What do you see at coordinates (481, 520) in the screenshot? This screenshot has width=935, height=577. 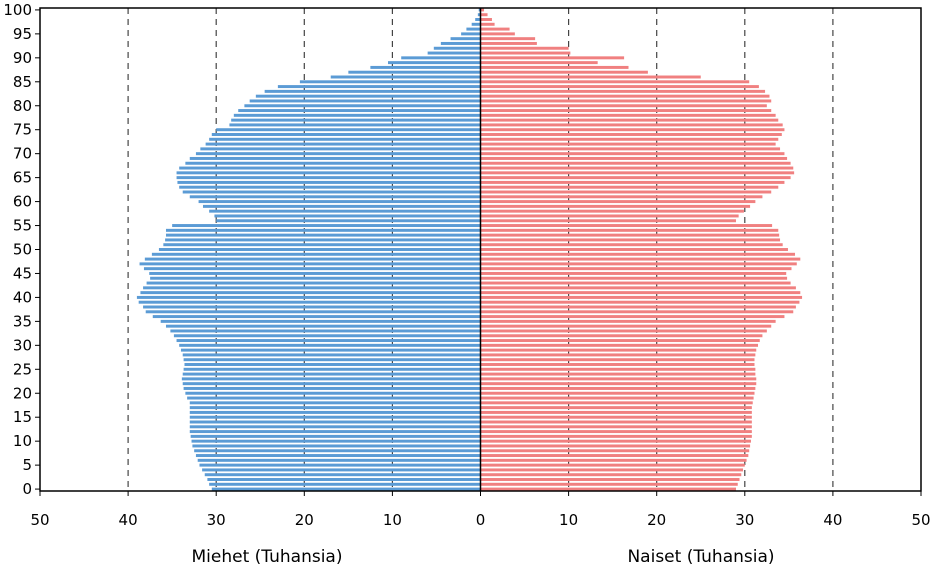 I see `x-tick-label: 0` at bounding box center [481, 520].